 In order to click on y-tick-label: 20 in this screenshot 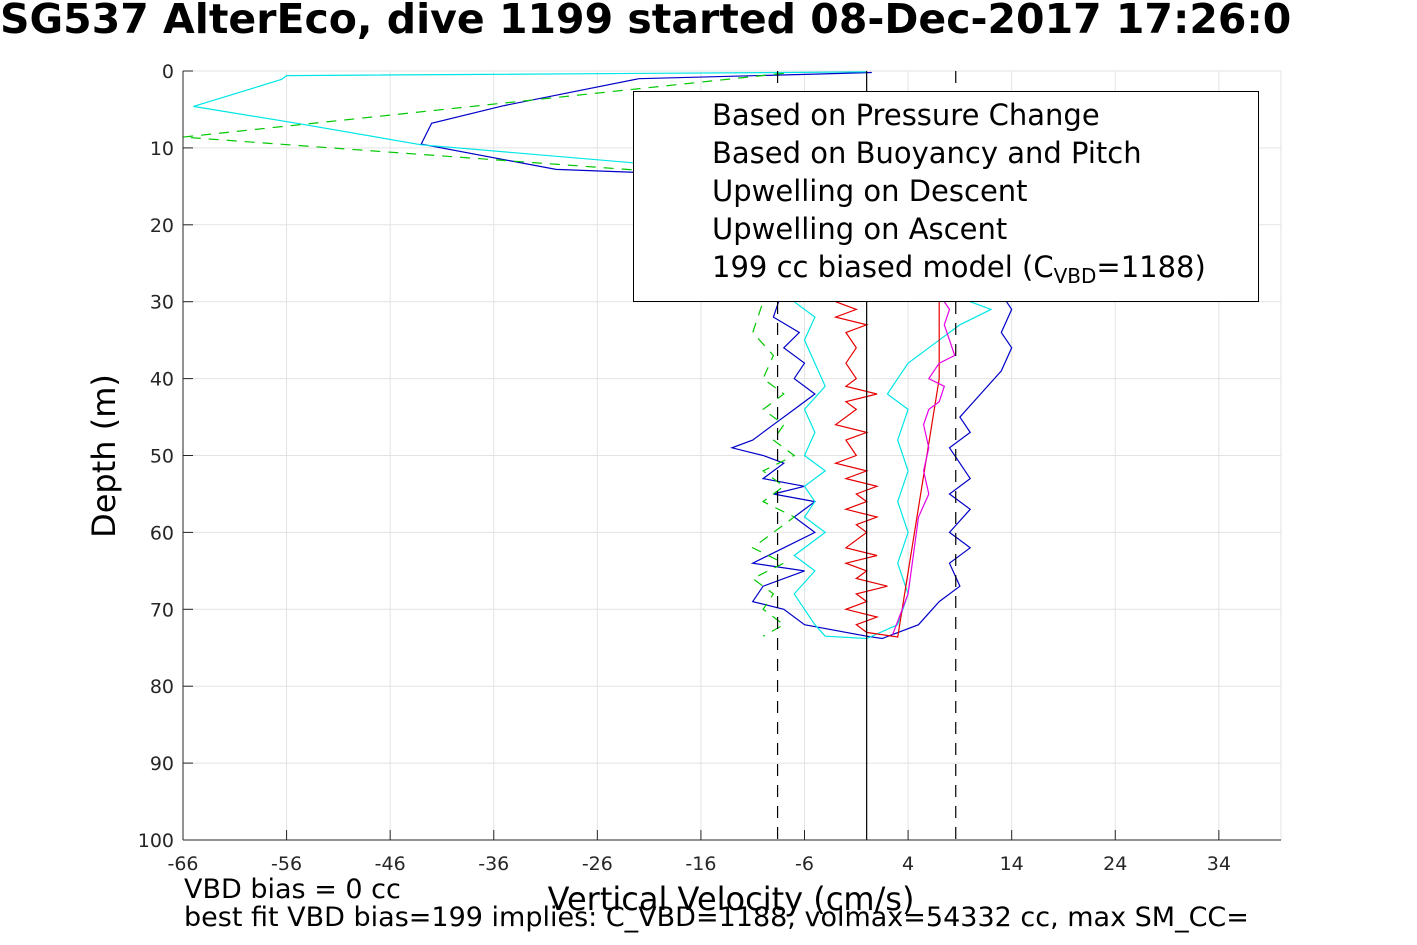, I will do `click(162, 226)`.